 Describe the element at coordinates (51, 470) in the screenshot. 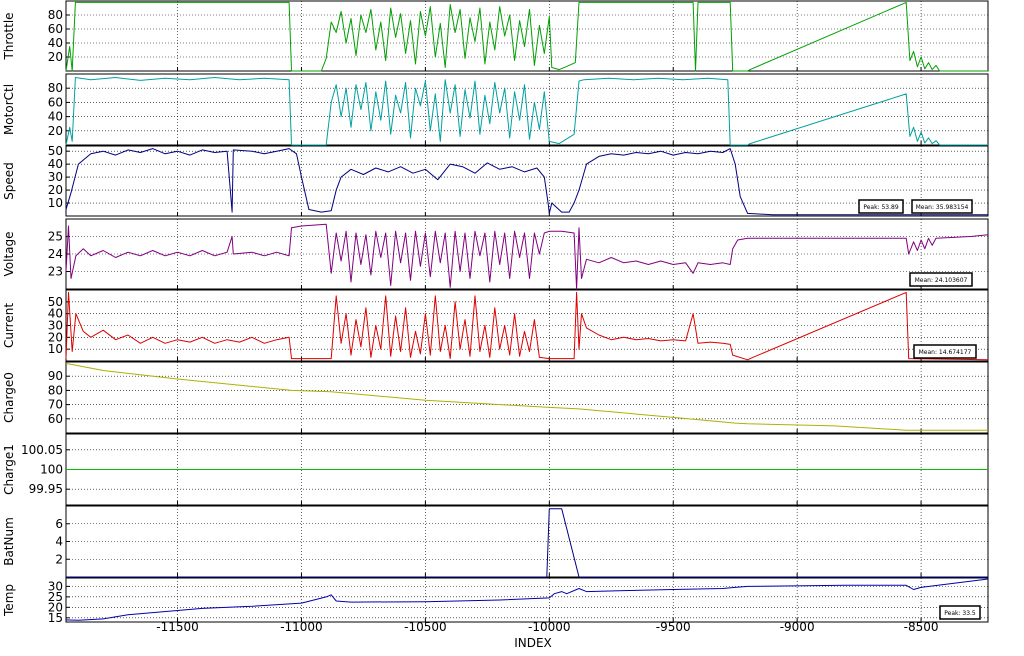

I see `y-tick-label: 100` at that location.